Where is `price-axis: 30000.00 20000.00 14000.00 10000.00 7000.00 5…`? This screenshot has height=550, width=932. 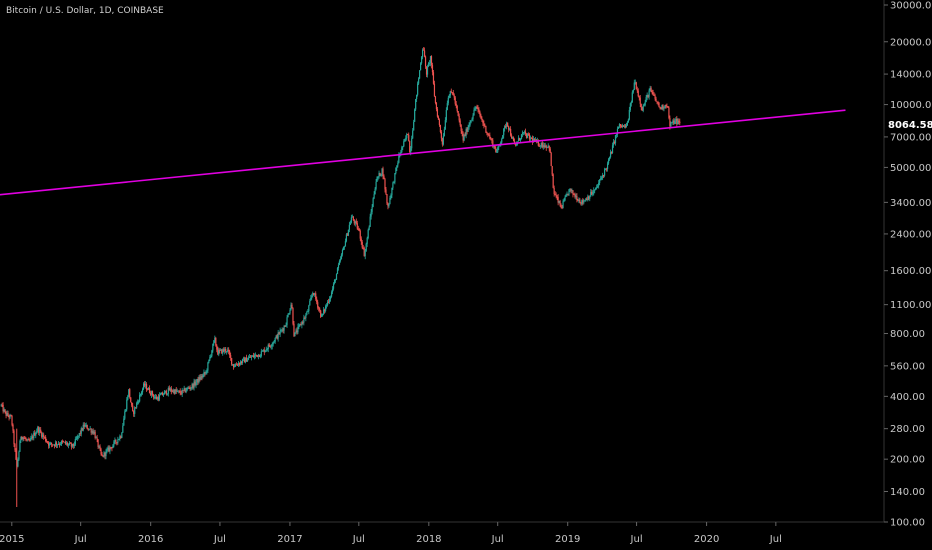
price-axis: 30000.00 20000.00 14000.00 10000.00 7000.00 5… is located at coordinates (908, 265).